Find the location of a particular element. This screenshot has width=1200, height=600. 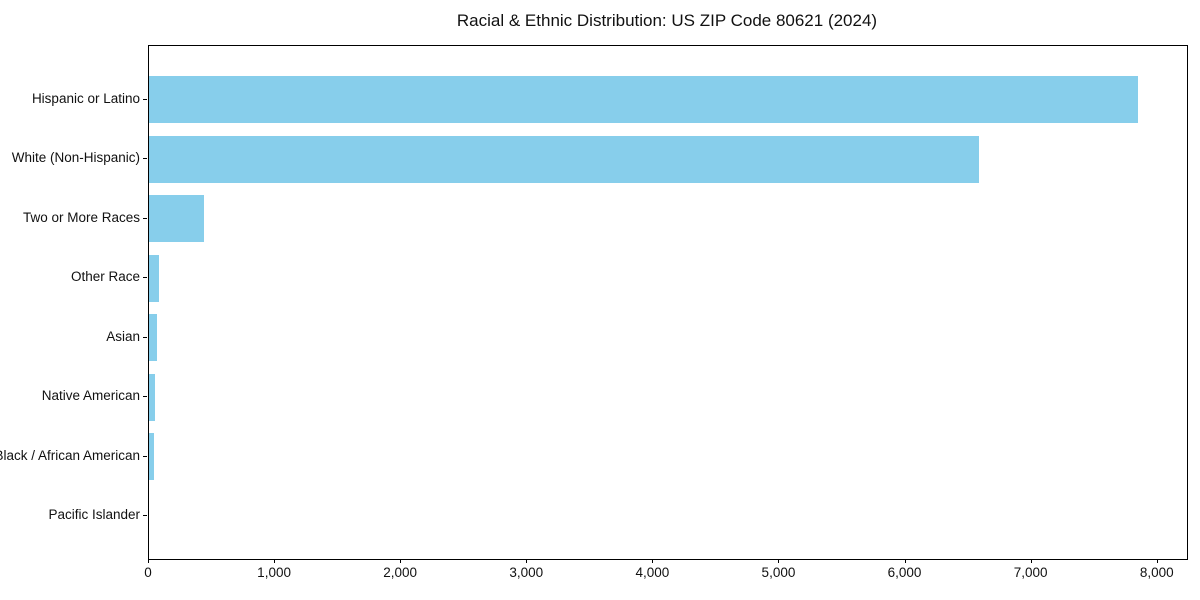

y-axis-label: Black / African American is located at coordinates (70, 455).